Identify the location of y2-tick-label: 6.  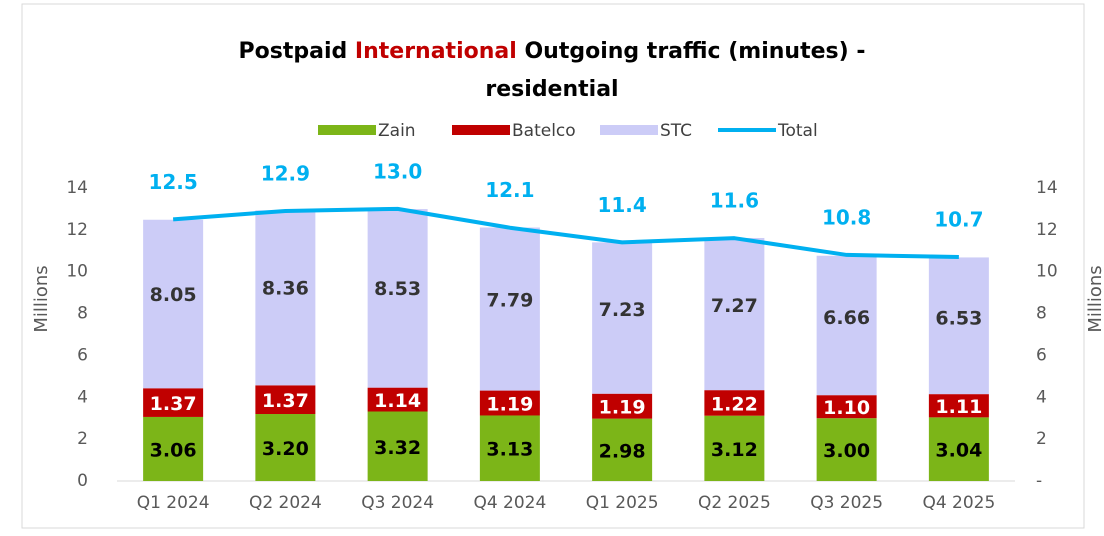
(1041, 355).